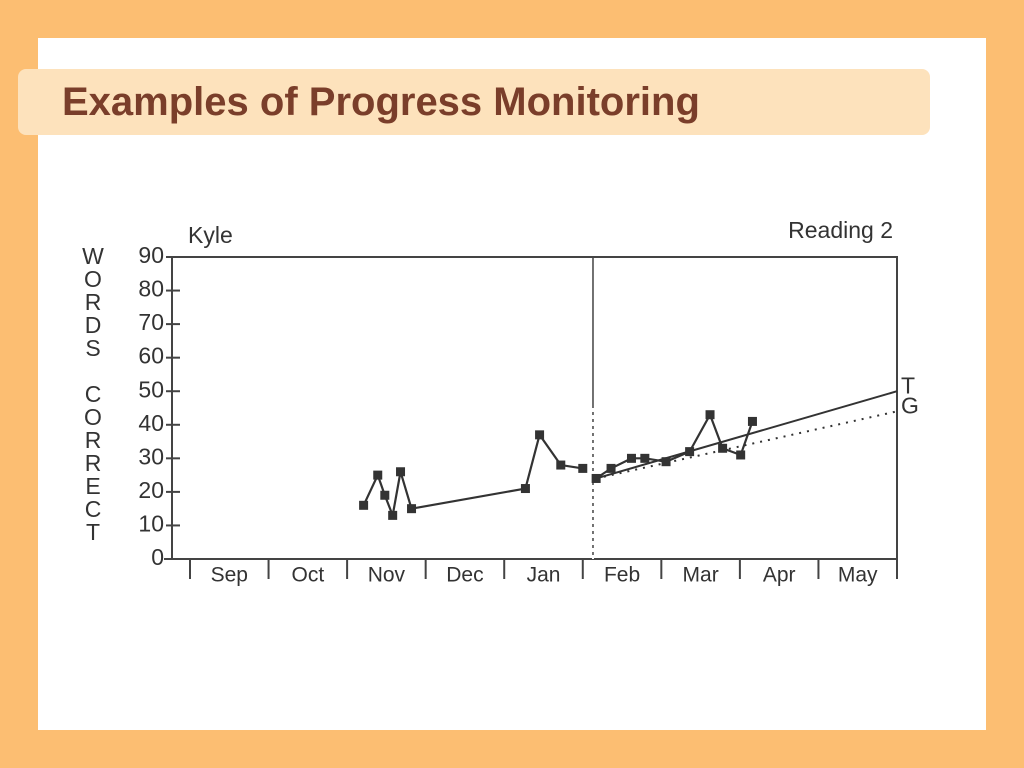  What do you see at coordinates (229, 575) in the screenshot?
I see `x-tick-label: Sep` at bounding box center [229, 575].